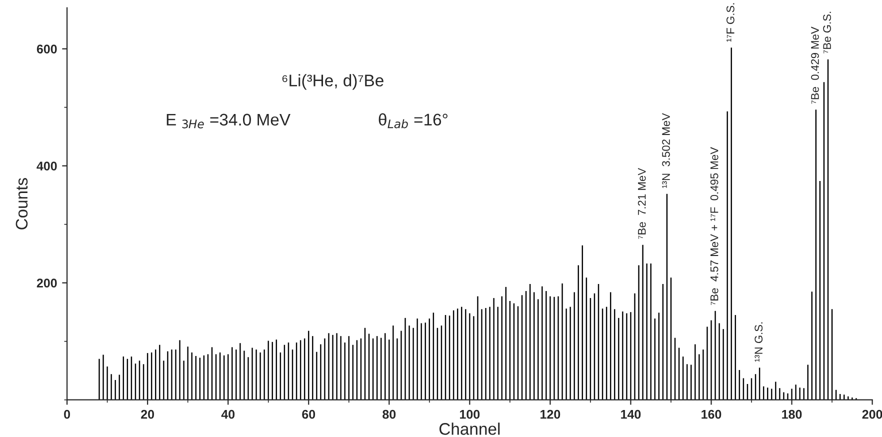 Image resolution: width=882 pixels, height=437 pixels. I want to click on annotation: ¹³N 3.502 MeV, so click(666, 150).